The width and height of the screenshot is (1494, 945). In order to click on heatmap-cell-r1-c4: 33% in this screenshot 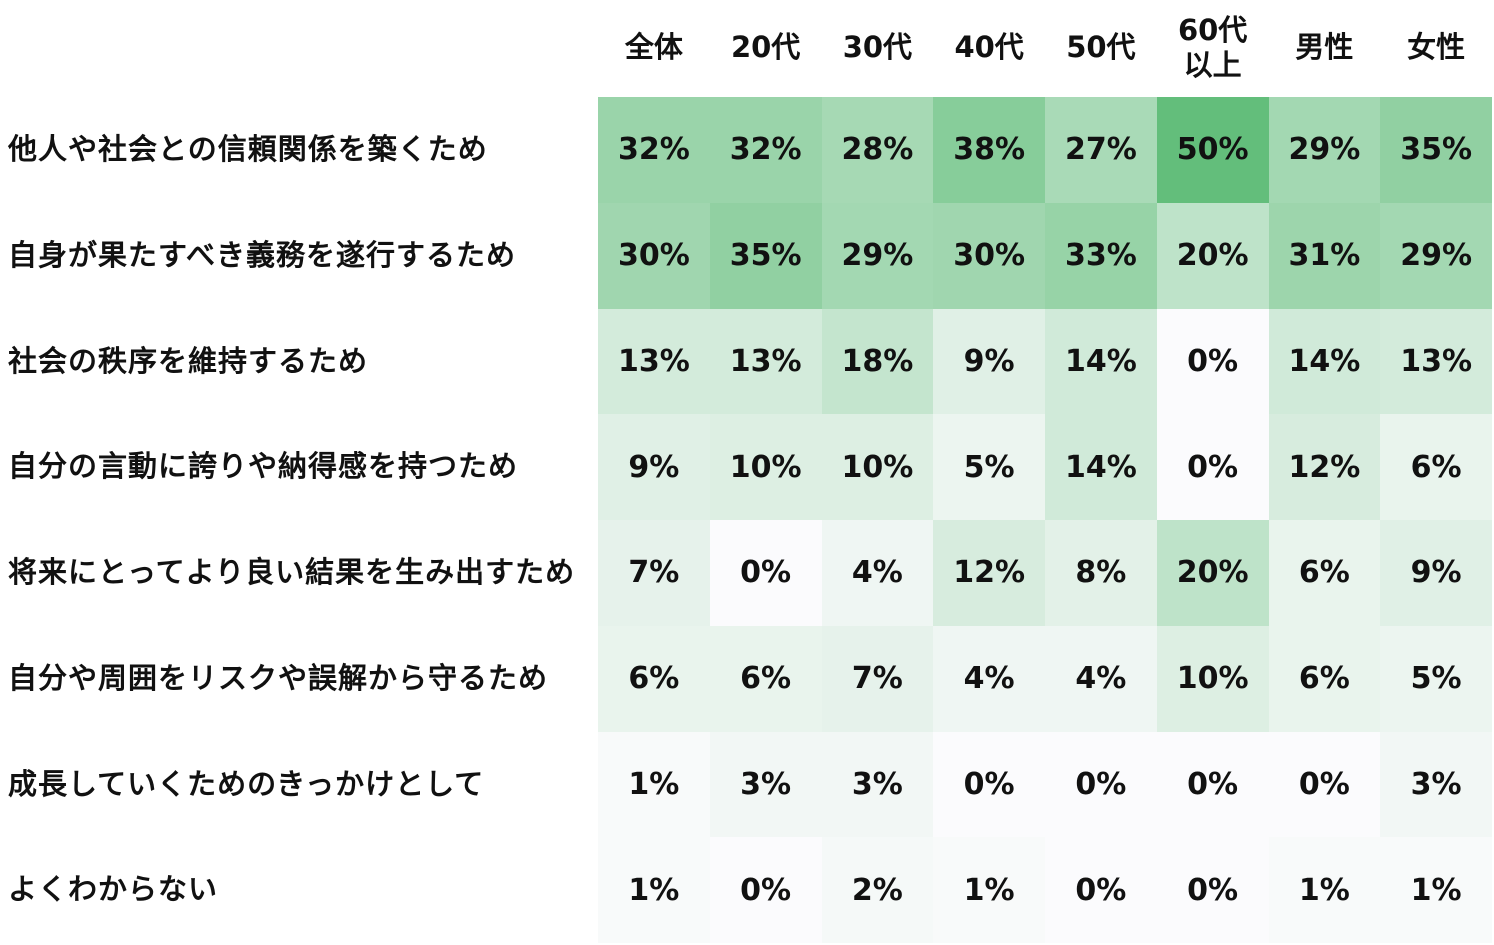, I will do `click(1101, 255)`.